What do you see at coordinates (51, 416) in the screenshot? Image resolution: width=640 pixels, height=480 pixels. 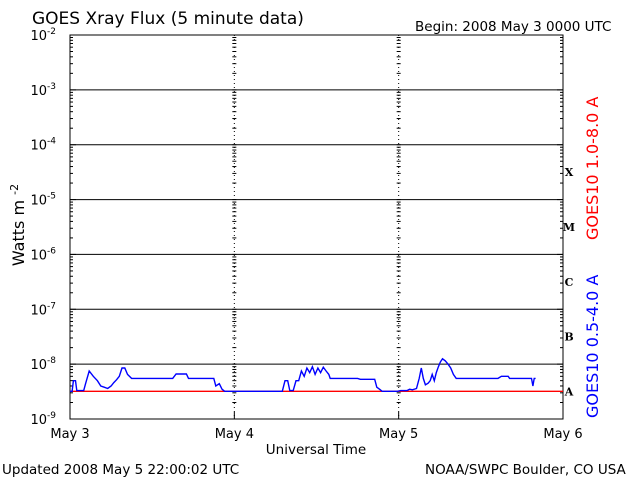 I see `y-tick-exponent: -9` at bounding box center [51, 416].